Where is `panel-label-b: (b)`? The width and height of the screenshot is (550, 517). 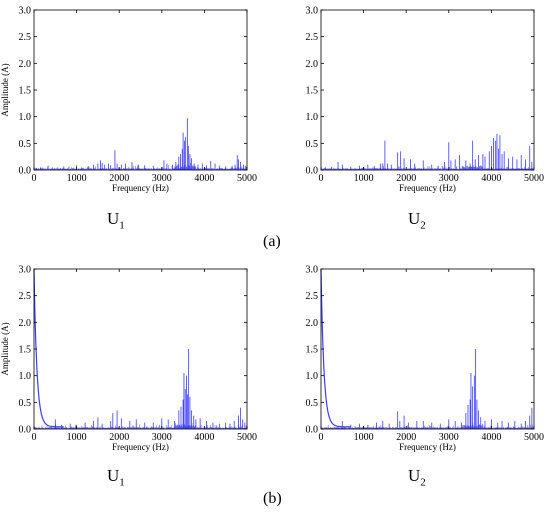
panel-label-b: (b) is located at coordinates (272, 498).